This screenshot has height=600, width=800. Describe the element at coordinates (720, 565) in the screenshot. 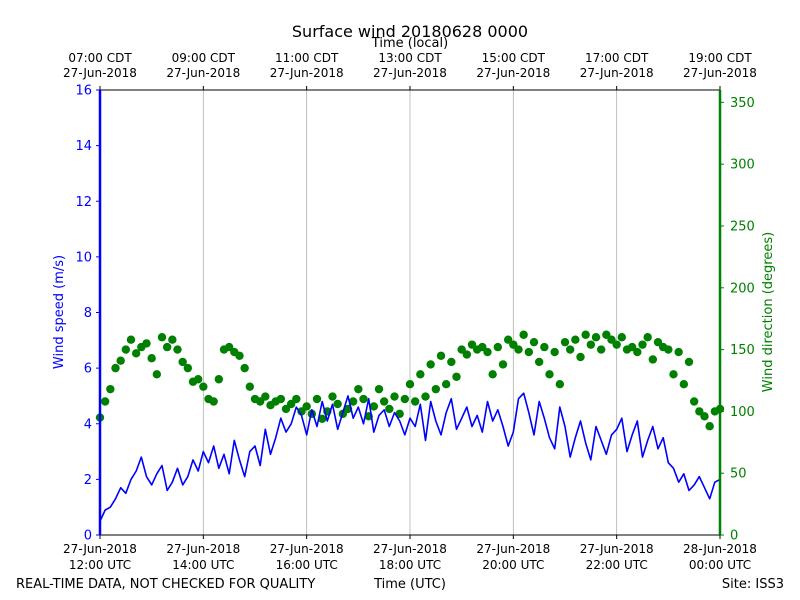

I see `bottom-tick-time: 00:00 UTC` at that location.